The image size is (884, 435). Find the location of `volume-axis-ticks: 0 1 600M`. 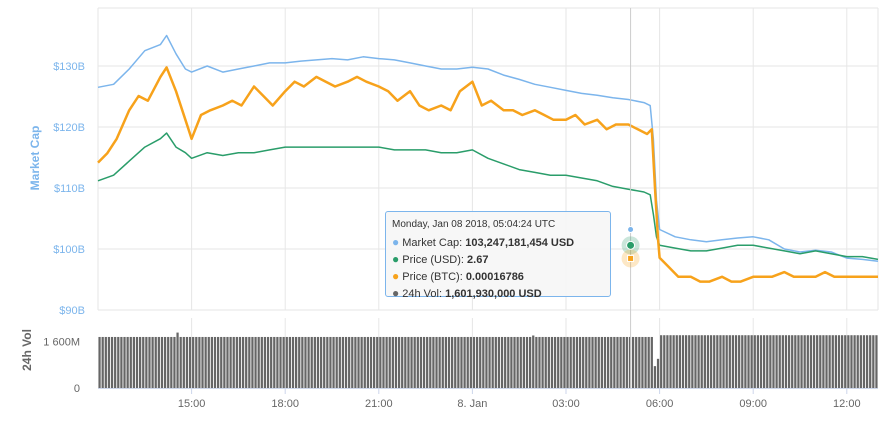

volume-axis-ticks: 0 1 600M is located at coordinates (61, 365).